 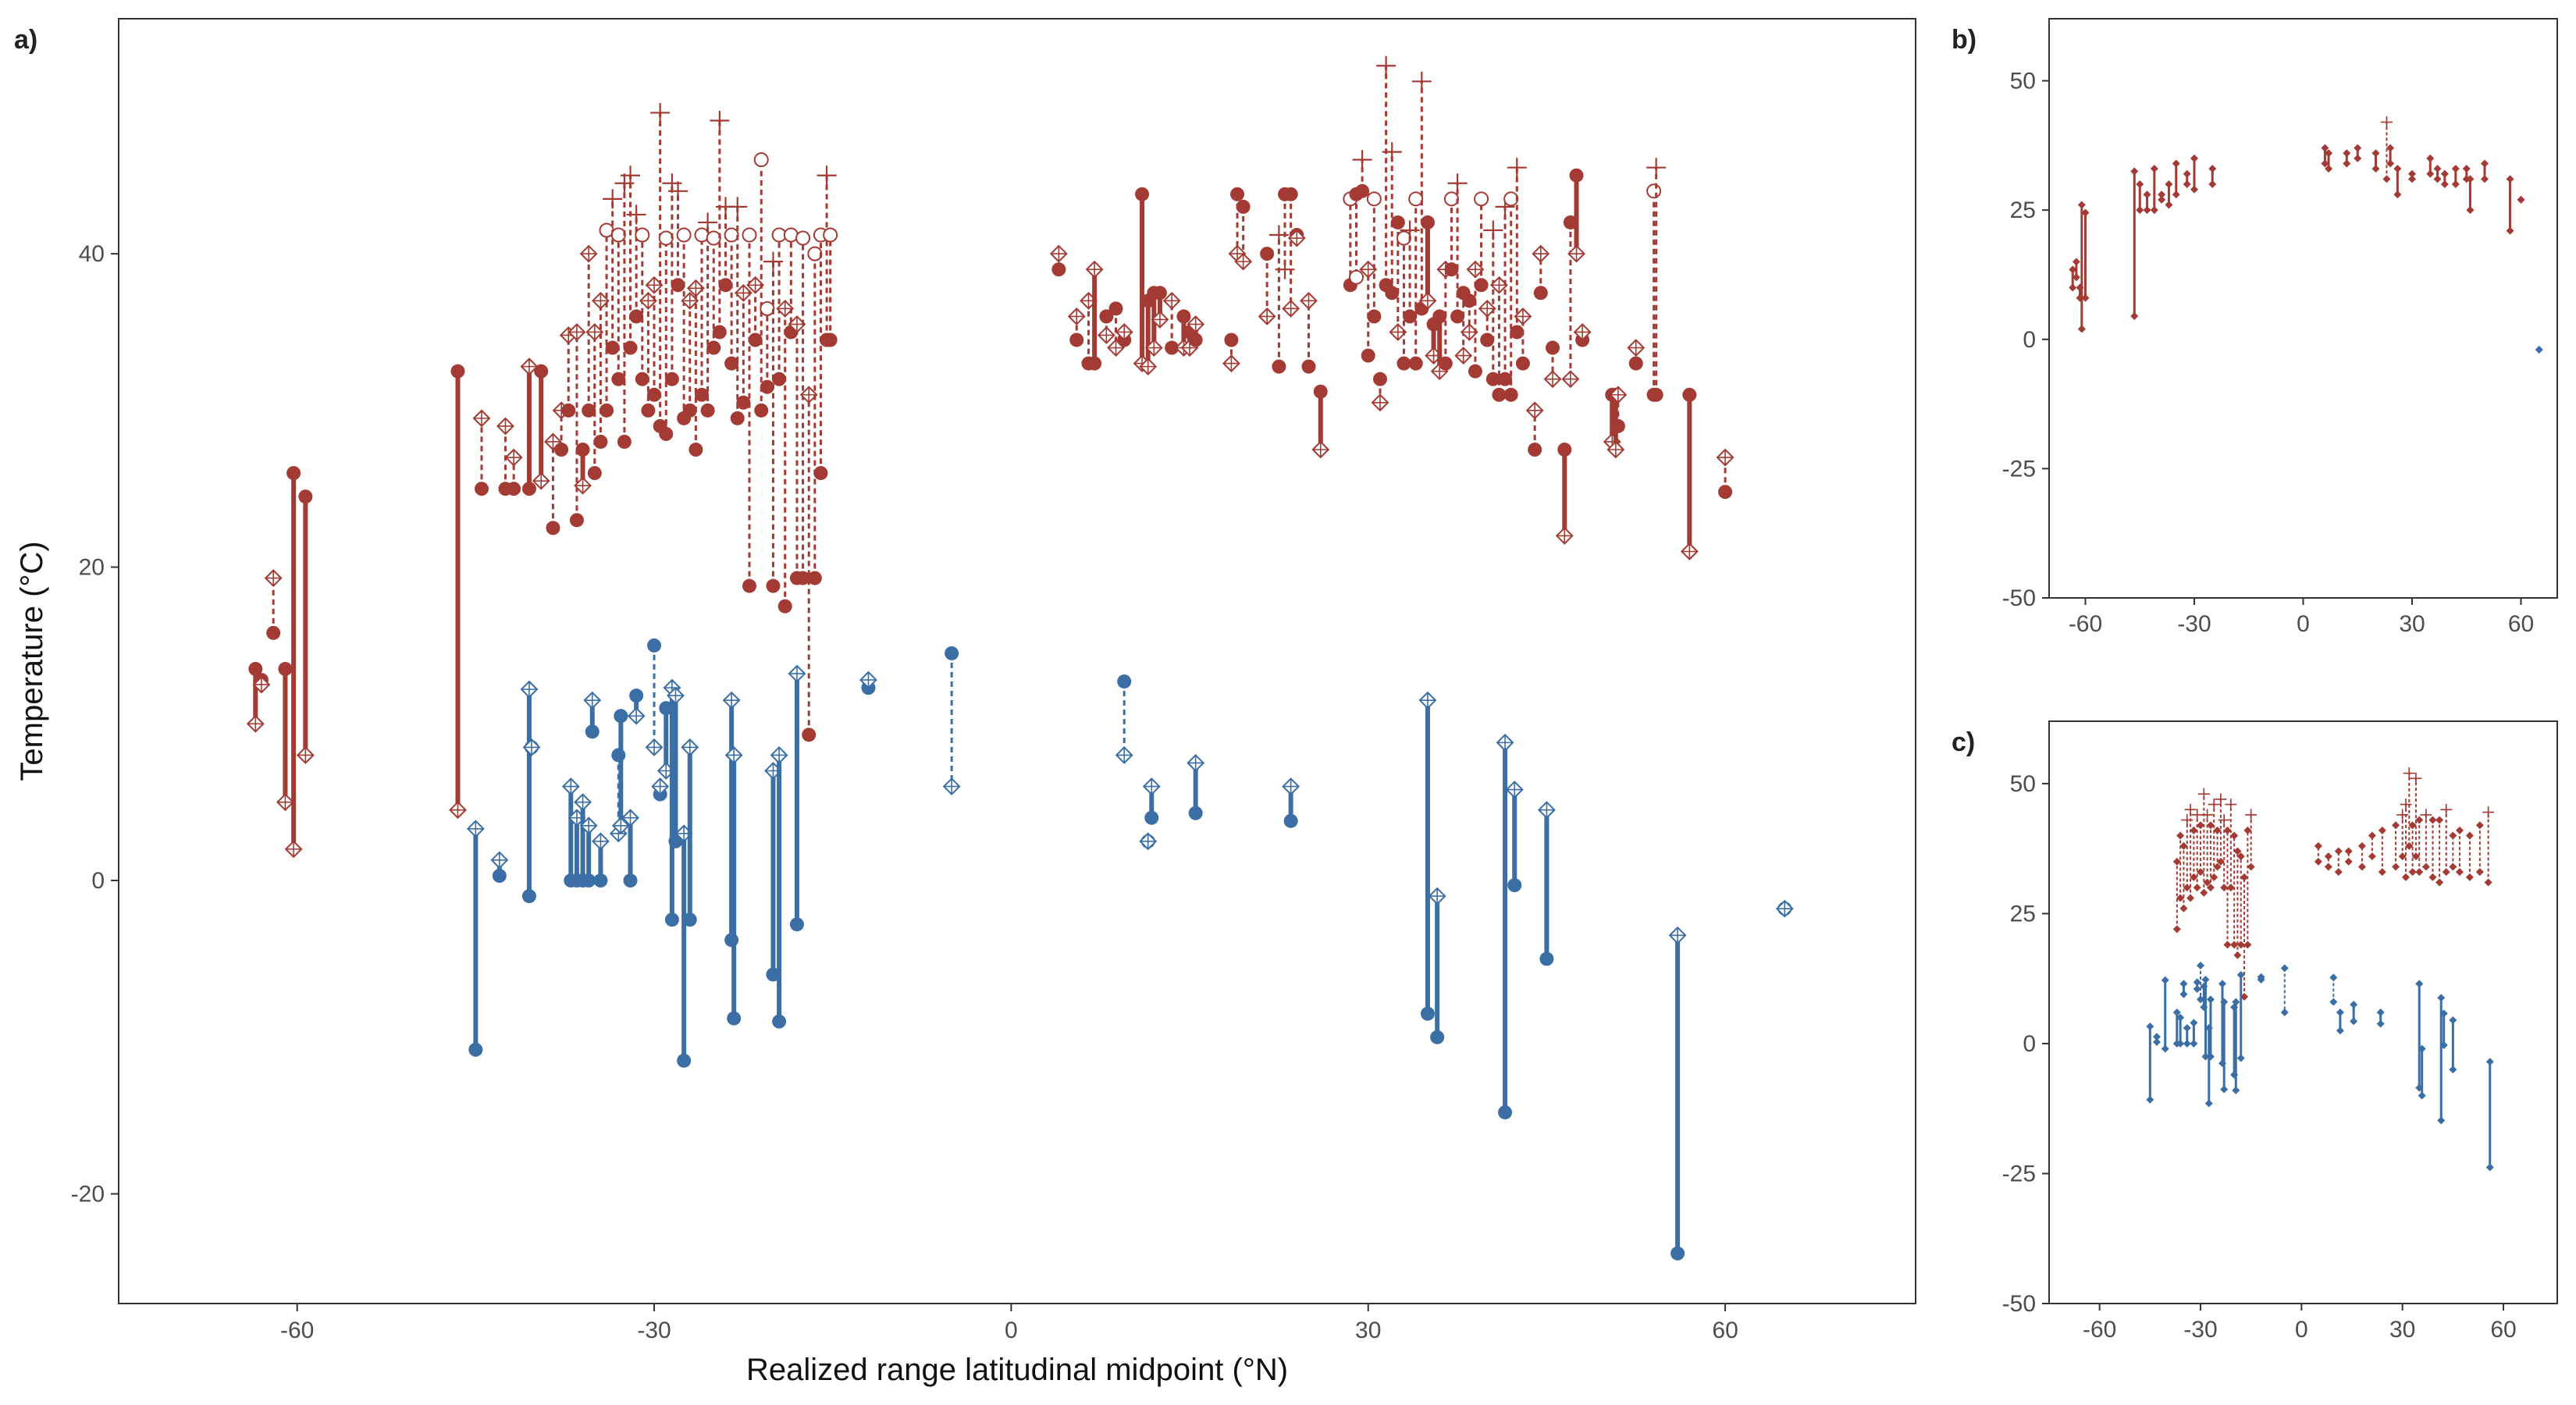 I want to click on x-tick-label: -60, so click(x=2085, y=624).